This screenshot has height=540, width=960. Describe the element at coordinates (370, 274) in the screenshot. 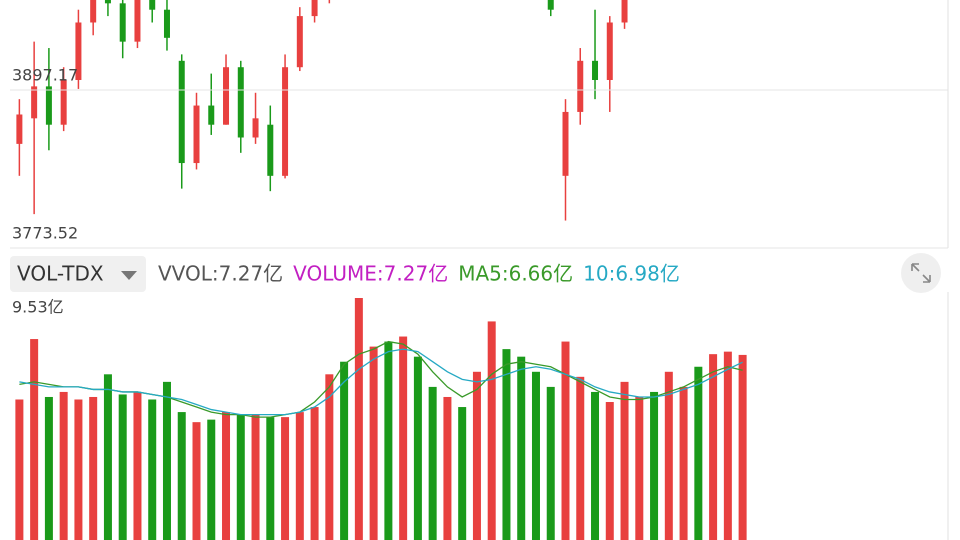

I see `legend-item: VOLUME:7.27亿` at that location.